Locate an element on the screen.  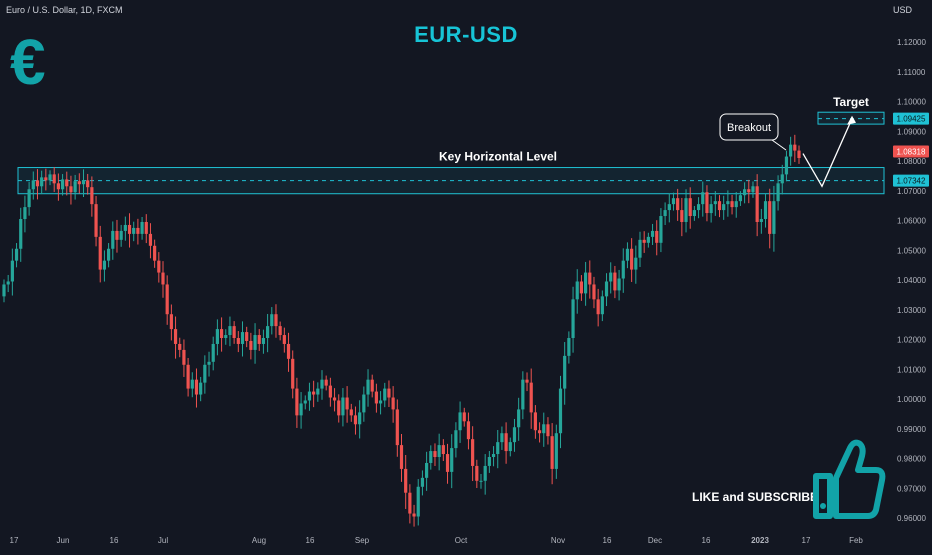
currency-label: USD is located at coordinates (902, 10).